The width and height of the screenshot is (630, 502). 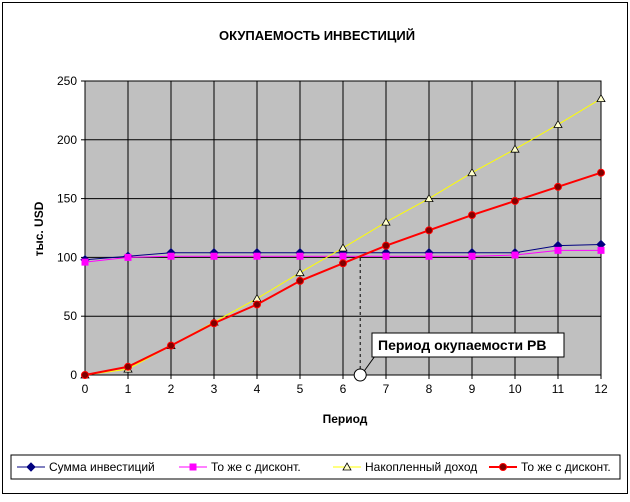 I want to click on y-tick-label: 200, so click(x=67, y=140).